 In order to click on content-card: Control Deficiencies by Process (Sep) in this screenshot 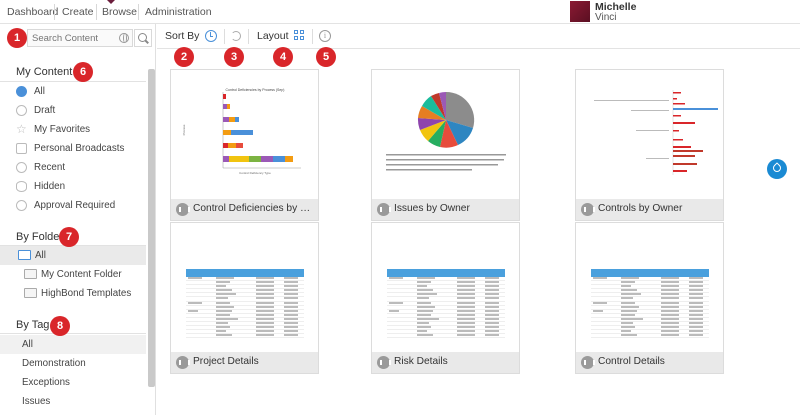, I will do `click(244, 145)`.